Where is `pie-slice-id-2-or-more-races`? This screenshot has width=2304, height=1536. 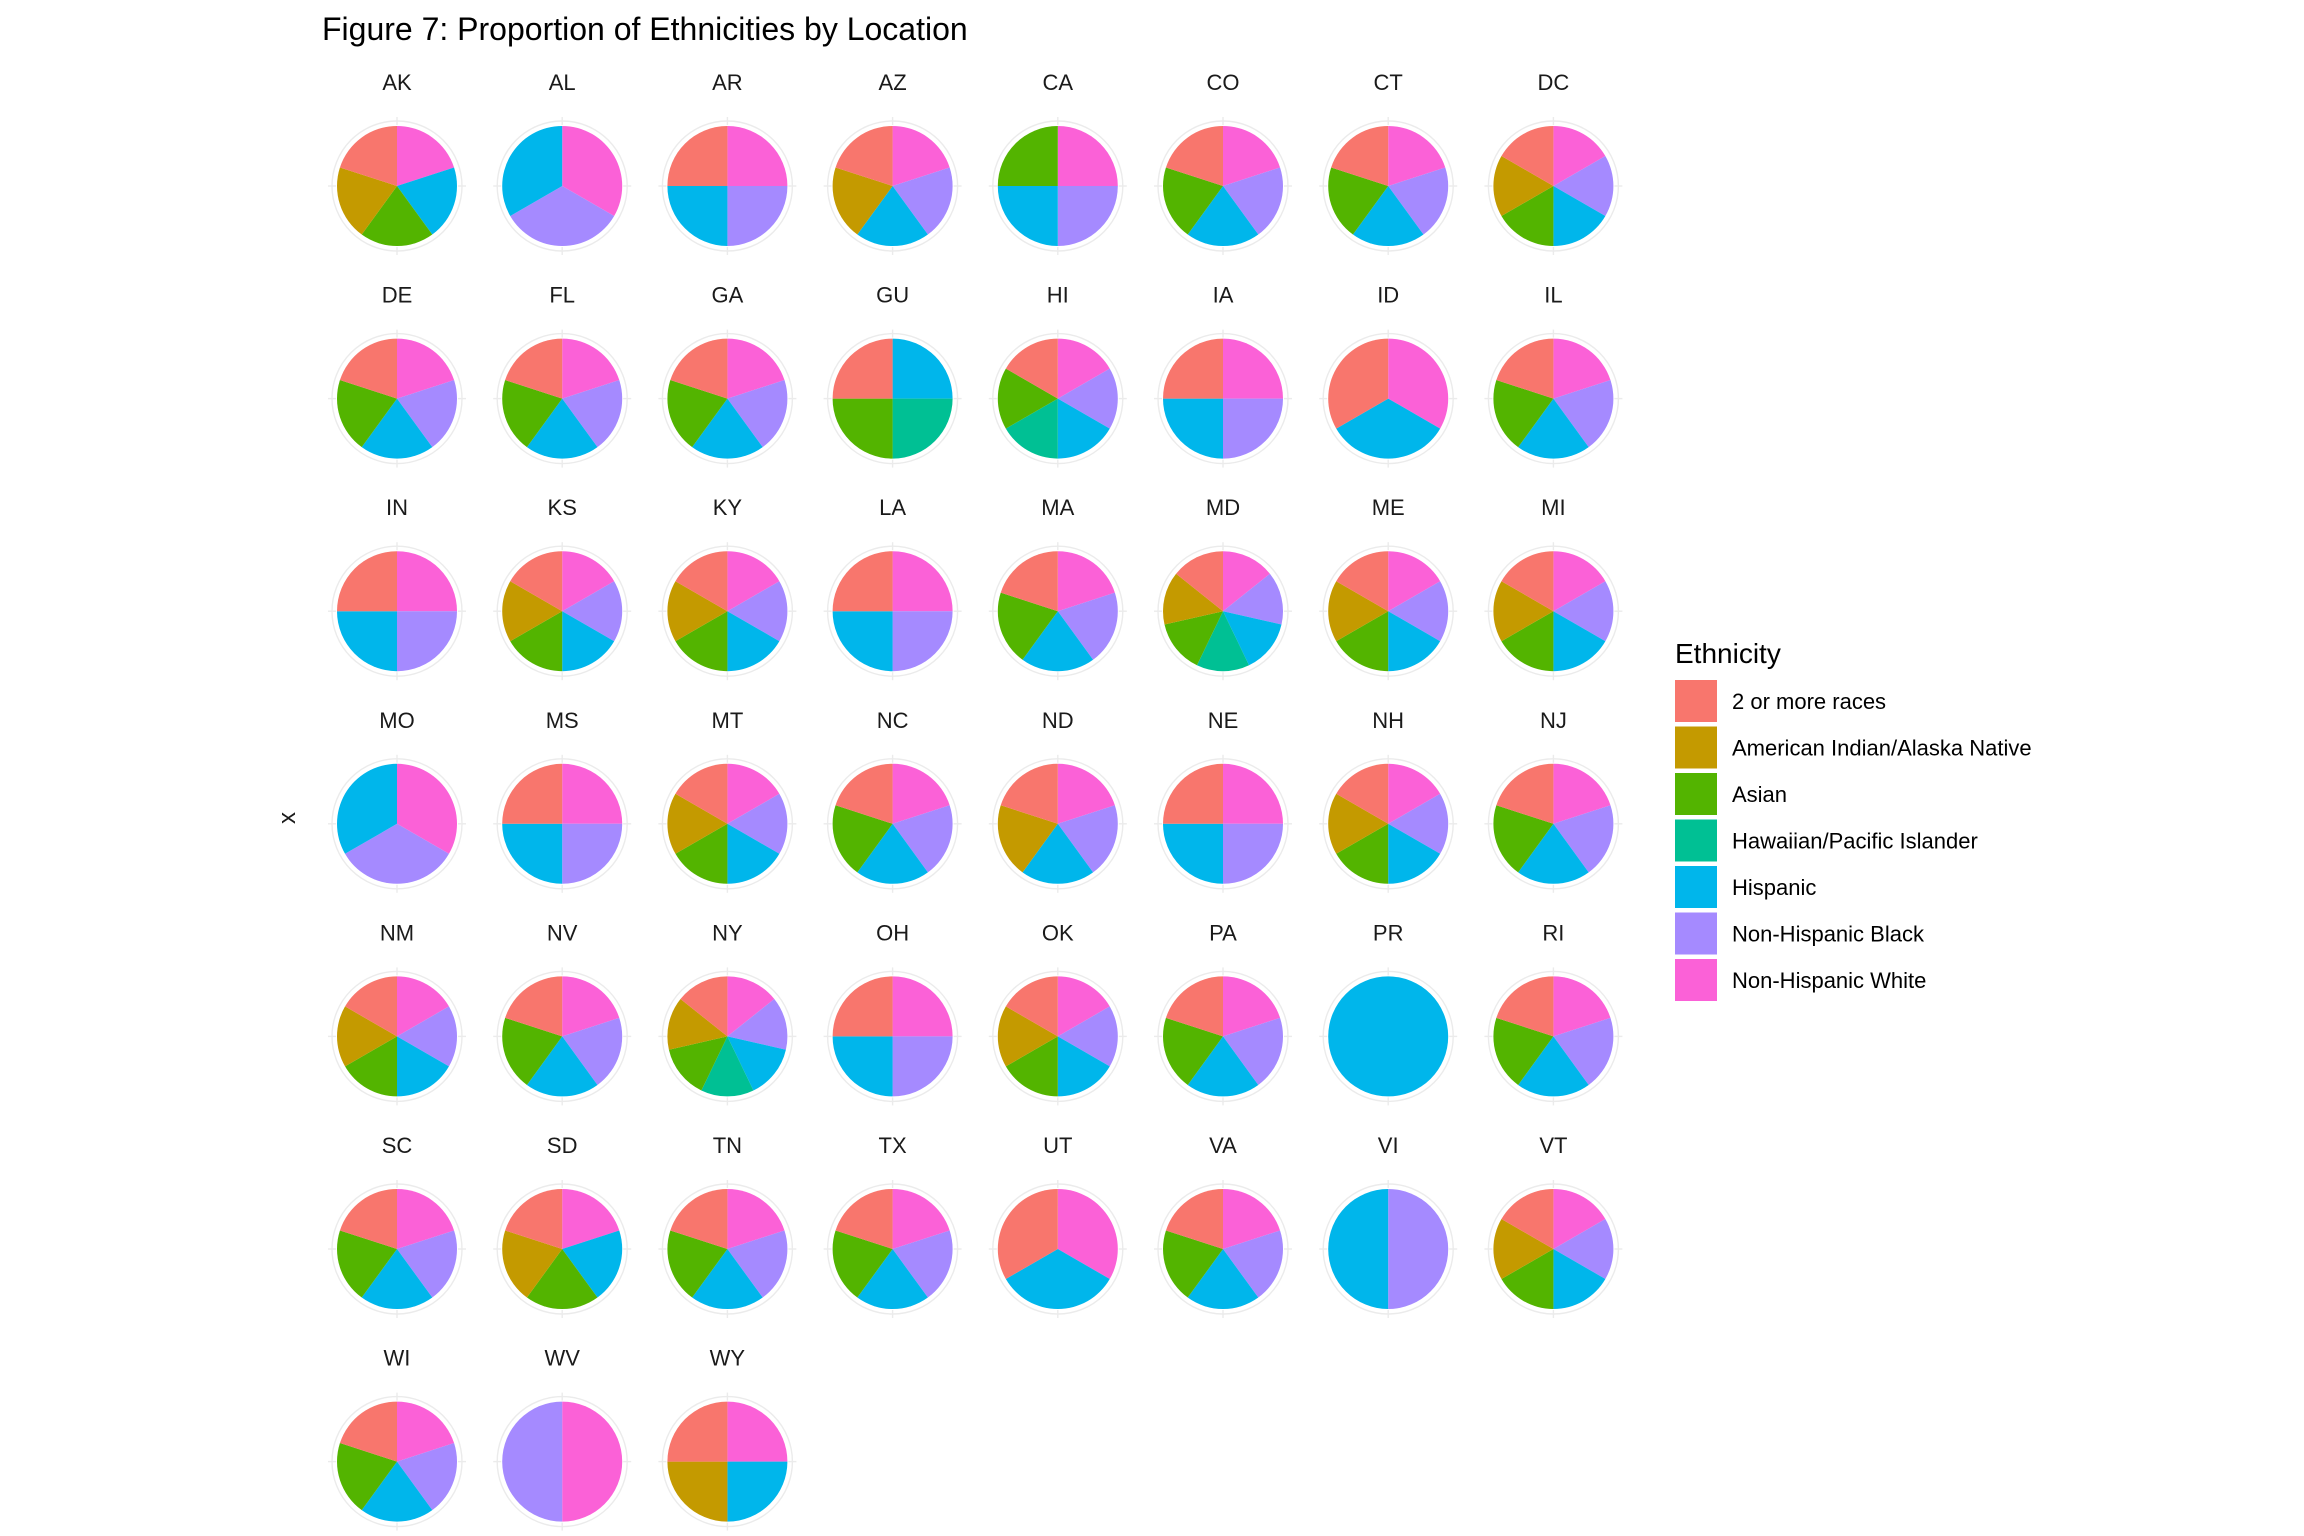 pie-slice-id-2-or-more-races is located at coordinates (1358, 383).